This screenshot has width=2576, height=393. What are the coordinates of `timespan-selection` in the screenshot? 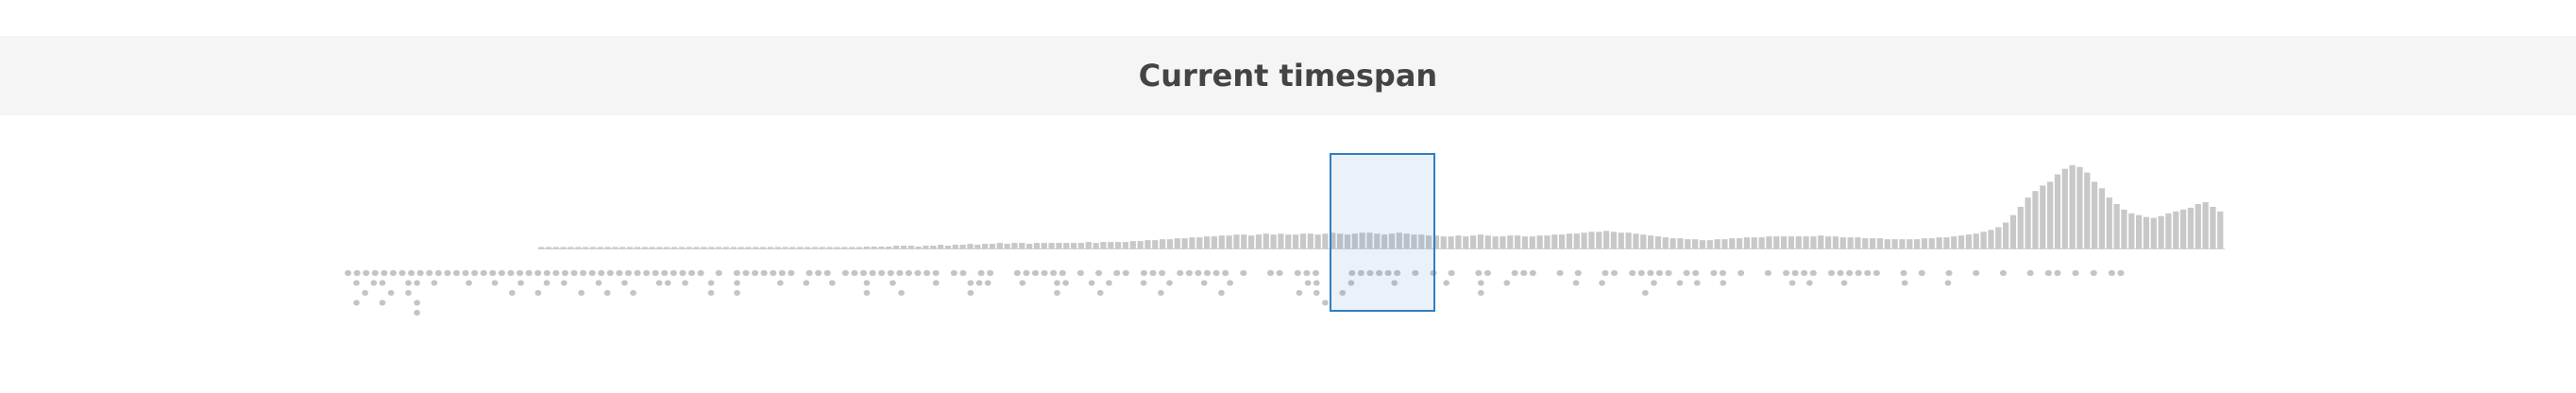 It's located at (1382, 232).